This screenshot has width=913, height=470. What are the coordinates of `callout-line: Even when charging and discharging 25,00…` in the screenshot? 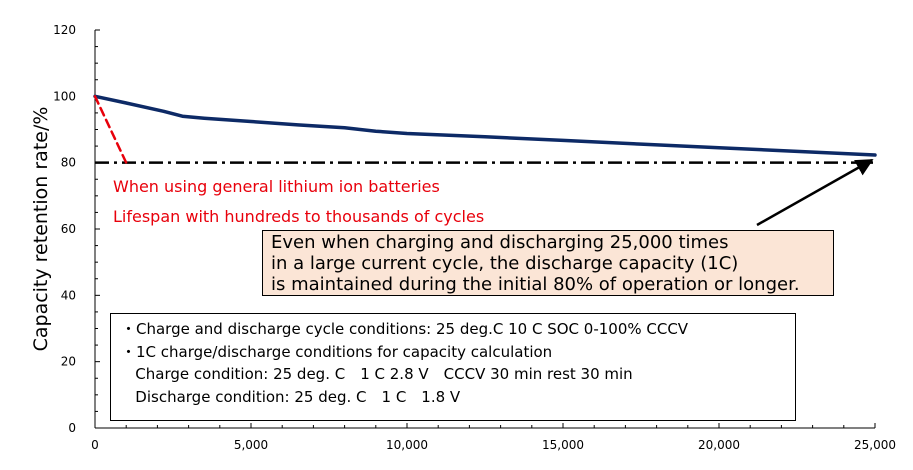 It's located at (500, 242).